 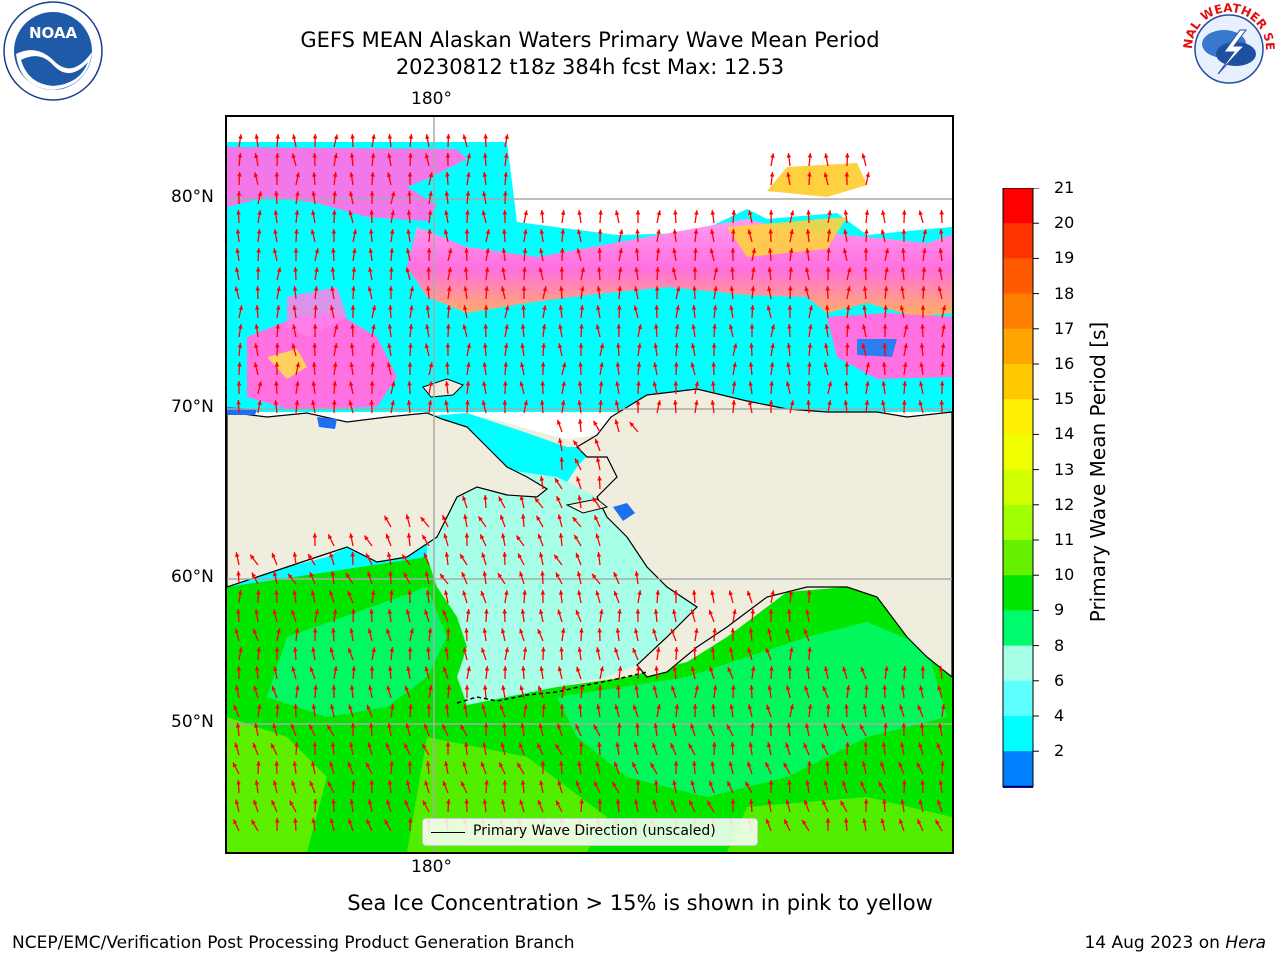 I want to click on colorbar-tick-label: 16, so click(x=1064, y=363).